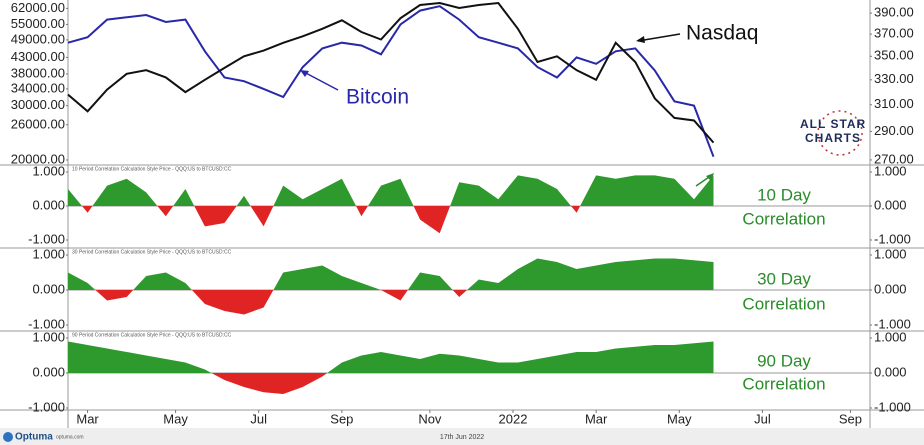 This screenshot has width=924, height=445. I want to click on footer-date: 17th Jun 2022, so click(462, 437).